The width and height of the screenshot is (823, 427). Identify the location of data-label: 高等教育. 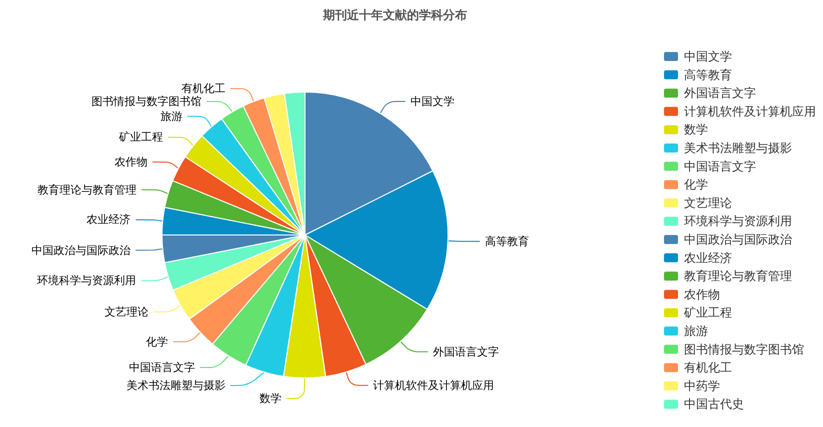
(506, 241).